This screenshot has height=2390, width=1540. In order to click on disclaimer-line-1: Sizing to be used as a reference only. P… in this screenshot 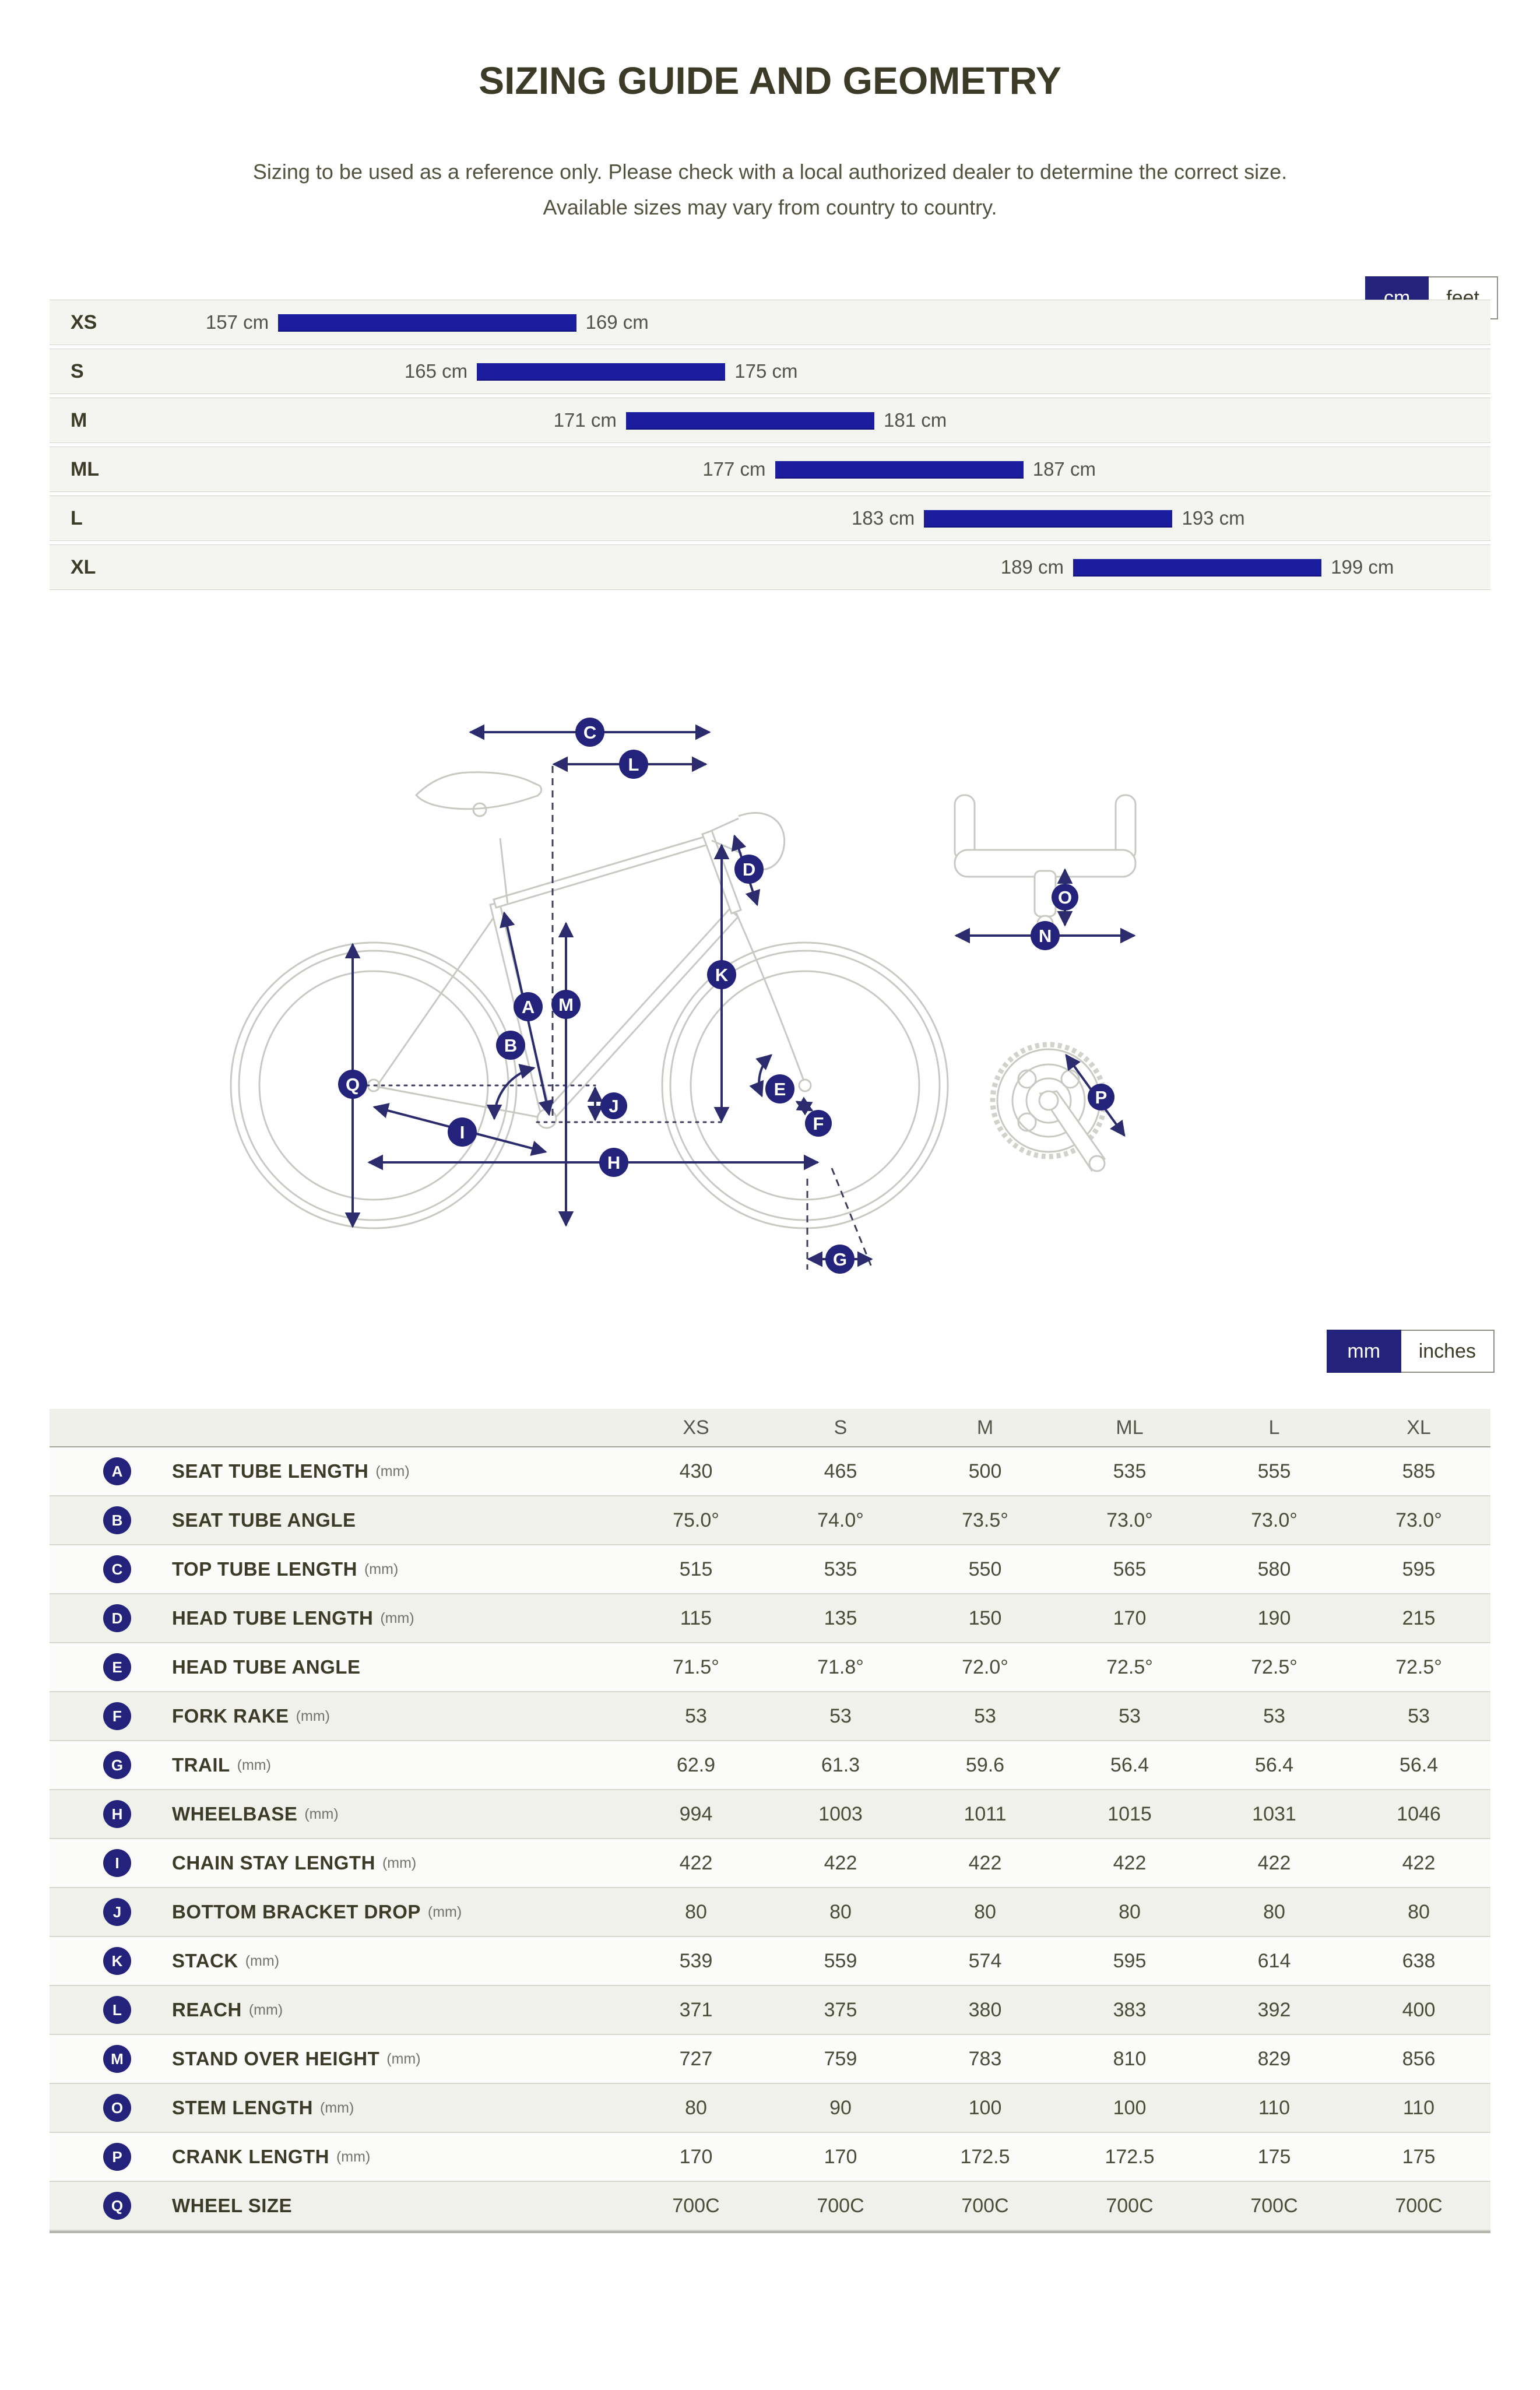, I will do `click(770, 172)`.